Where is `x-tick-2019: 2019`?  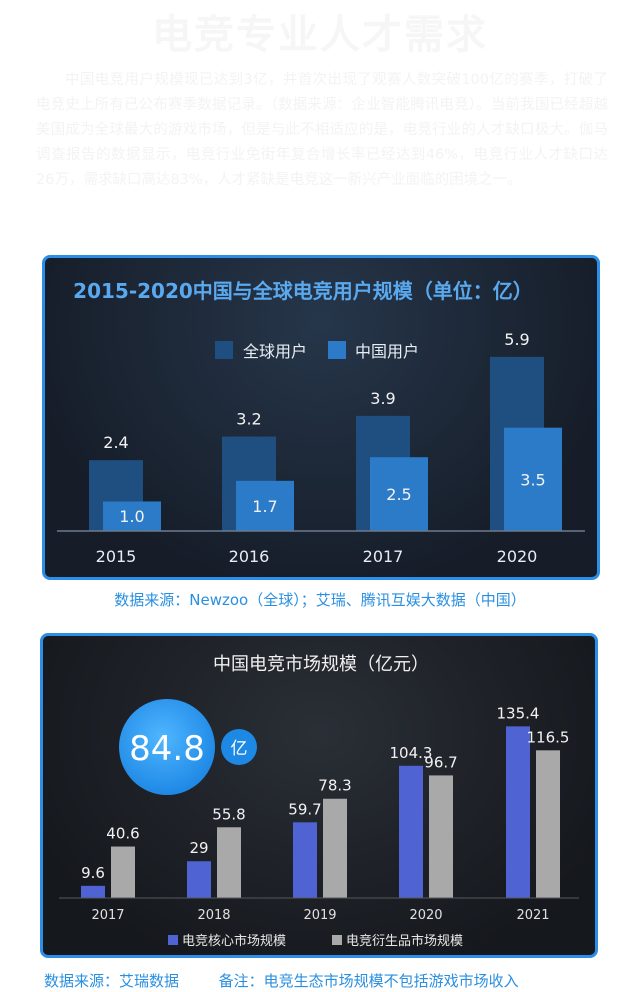 x-tick-2019: 2019 is located at coordinates (319, 915).